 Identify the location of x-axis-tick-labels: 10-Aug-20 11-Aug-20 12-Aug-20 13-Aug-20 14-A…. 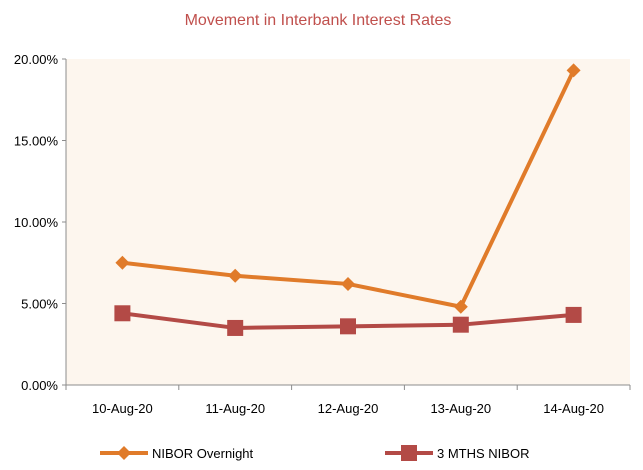
(348, 408).